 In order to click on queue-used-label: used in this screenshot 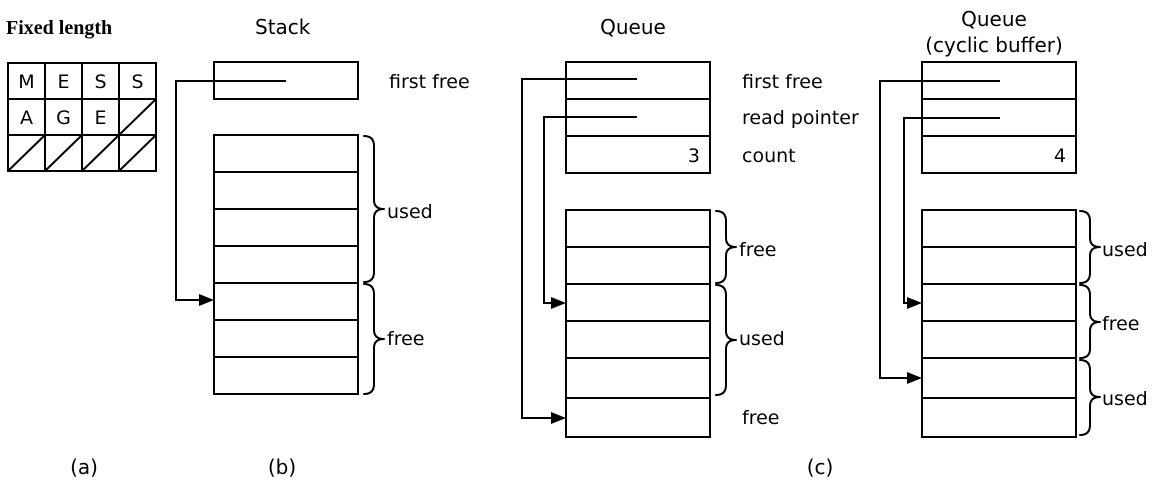, I will do `click(762, 339)`.